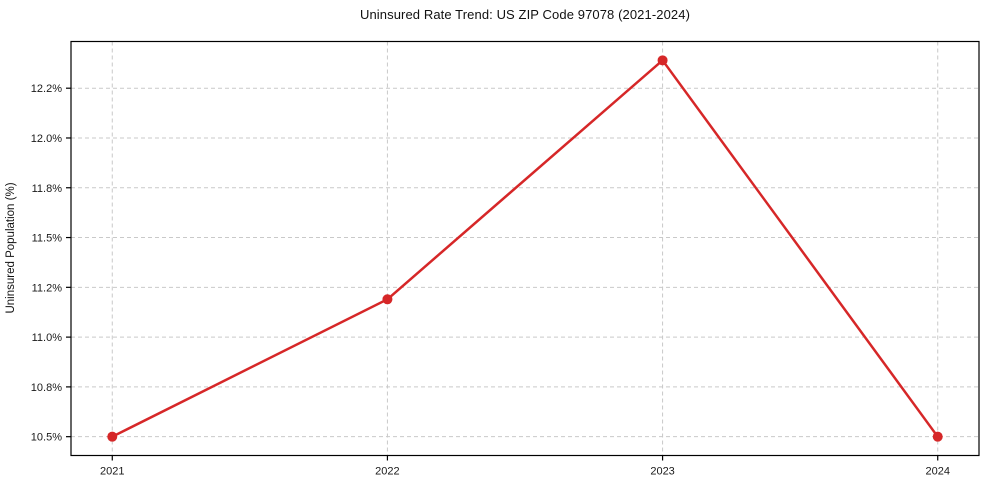  I want to click on y-tick-label: 12.2%, so click(46, 89).